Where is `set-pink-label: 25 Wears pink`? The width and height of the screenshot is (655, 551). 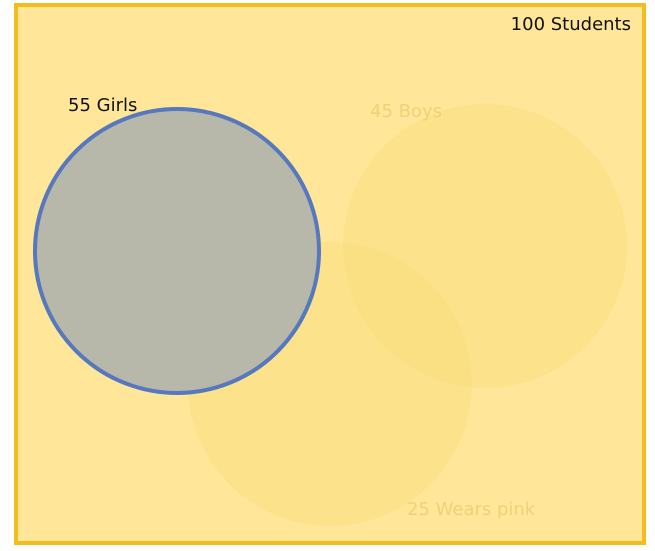 set-pink-label: 25 Wears pink is located at coordinates (471, 509).